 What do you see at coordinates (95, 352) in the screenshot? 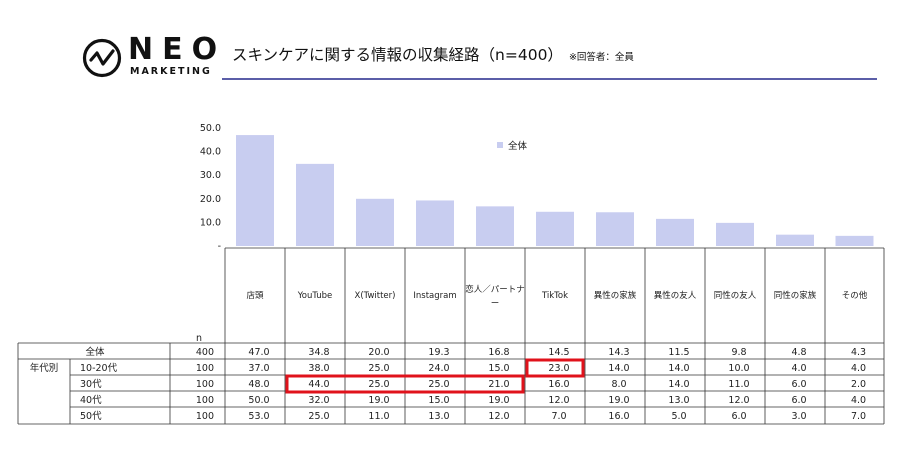
I see `row-label: 全体` at bounding box center [95, 352].